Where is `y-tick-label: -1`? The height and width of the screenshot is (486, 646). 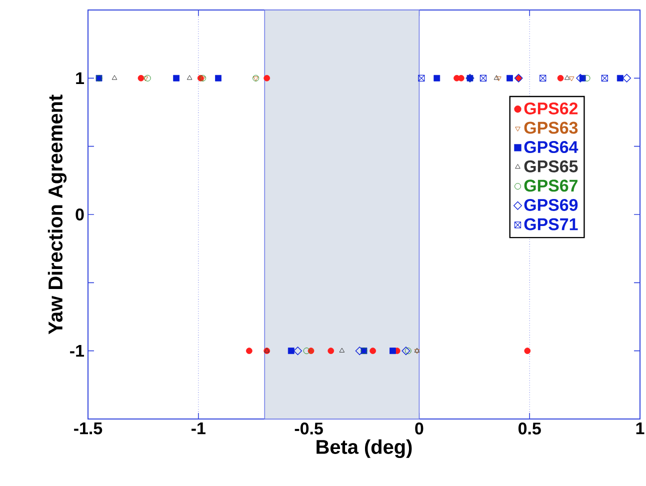
y-tick-label: -1 is located at coordinates (77, 351).